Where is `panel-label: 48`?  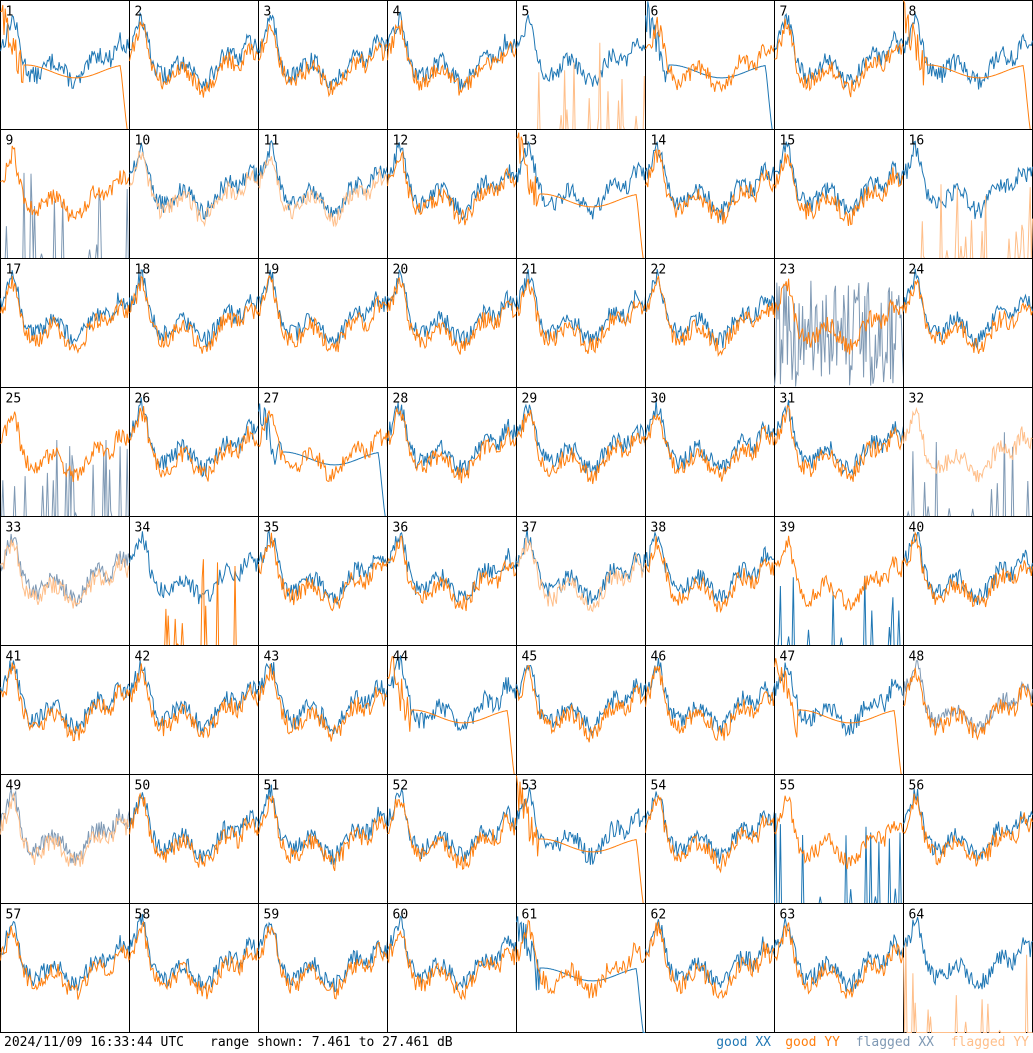 panel-label: 48 is located at coordinates (917, 657).